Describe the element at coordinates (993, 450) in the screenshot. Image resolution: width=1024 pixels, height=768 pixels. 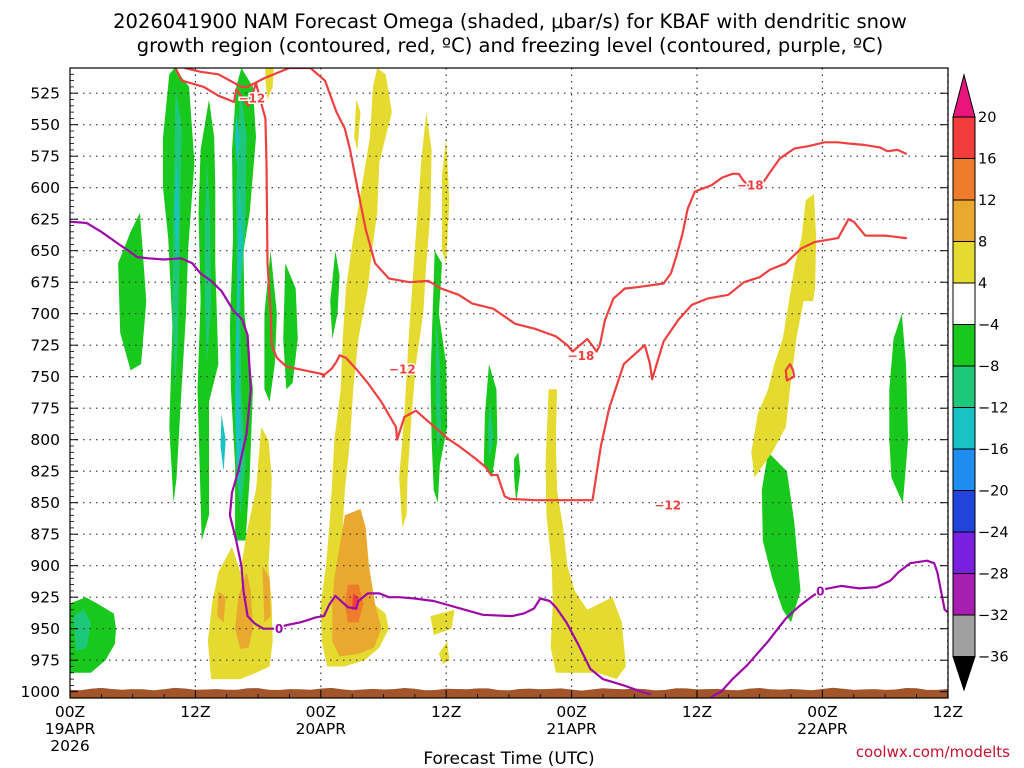
I see `colorbar-label: −16` at that location.